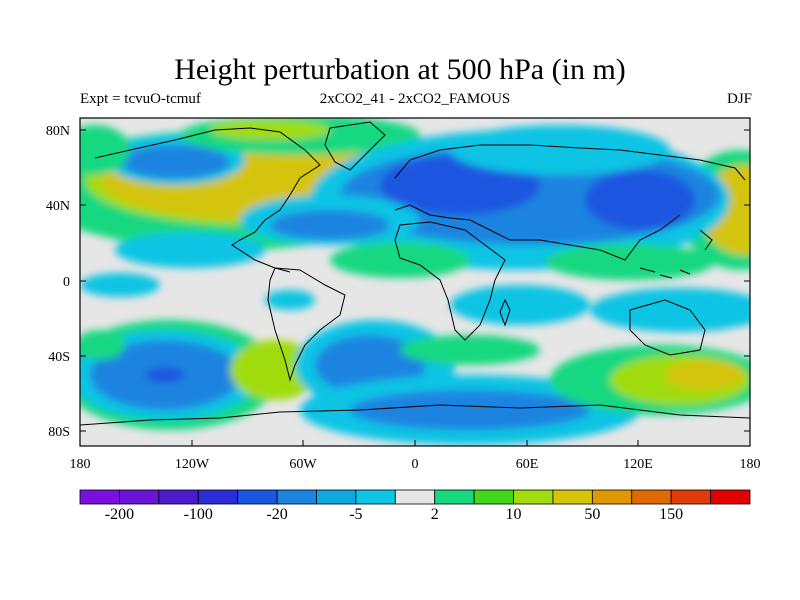 This screenshot has width=800, height=600. What do you see at coordinates (638, 464) in the screenshot?
I see `x-tick-120e: 120E` at bounding box center [638, 464].